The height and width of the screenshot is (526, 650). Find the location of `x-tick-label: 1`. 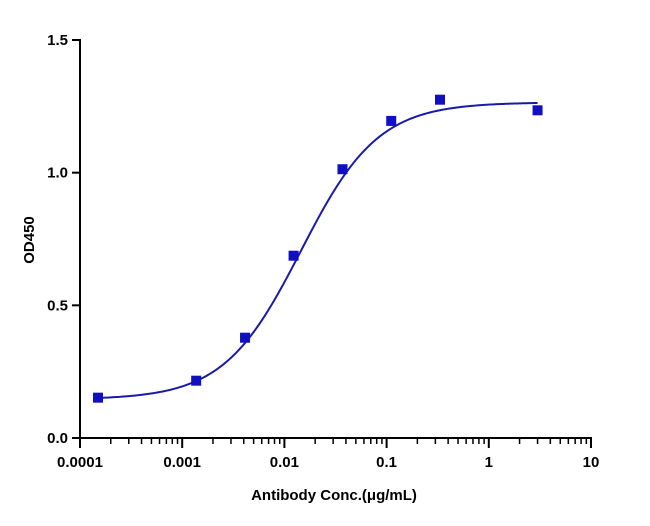

x-tick-label: 1 is located at coordinates (489, 462).